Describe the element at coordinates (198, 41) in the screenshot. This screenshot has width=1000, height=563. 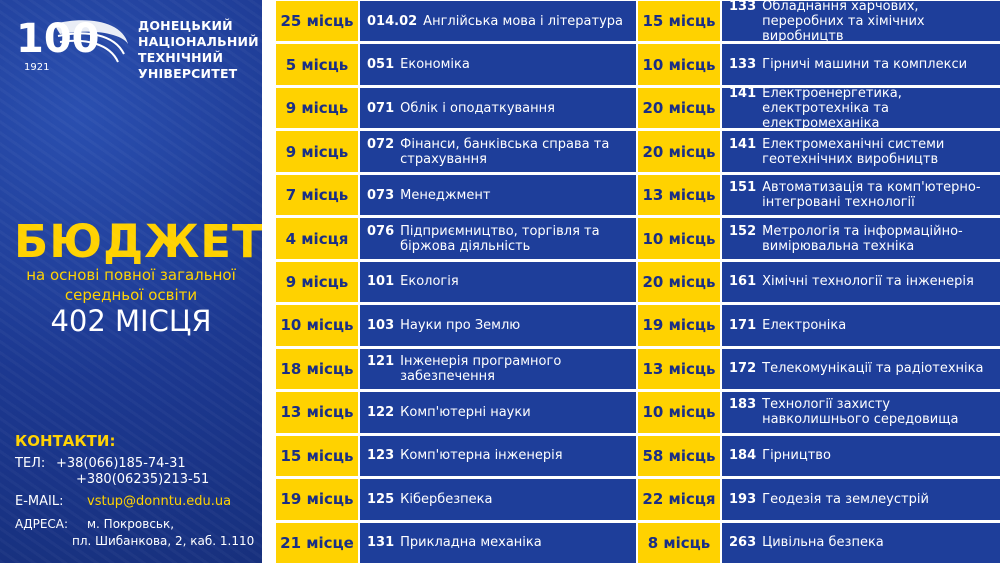
I see `university-name-line: НАЦІОНАЛЬНИЙ` at that location.